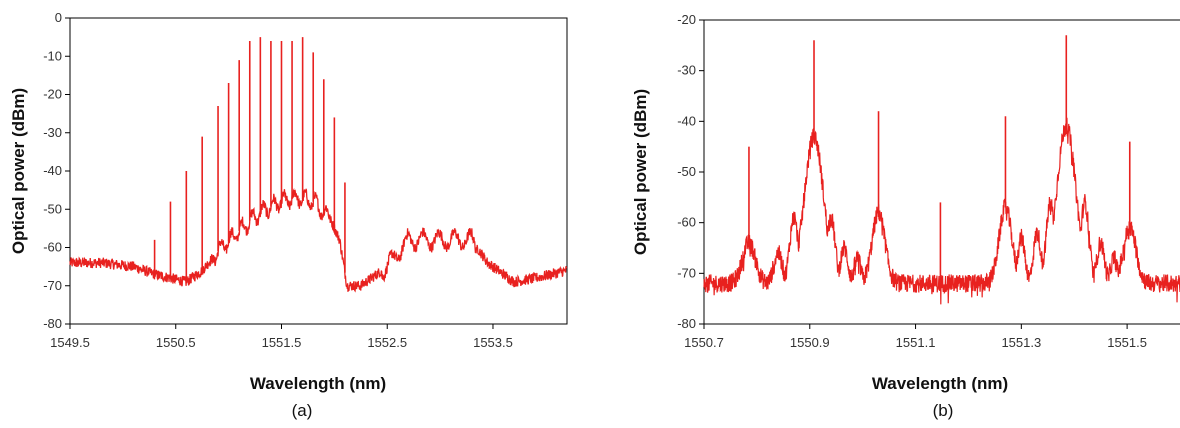  Describe the element at coordinates (810, 342) in the screenshot. I see `x-tick-label: 1550.9` at that location.